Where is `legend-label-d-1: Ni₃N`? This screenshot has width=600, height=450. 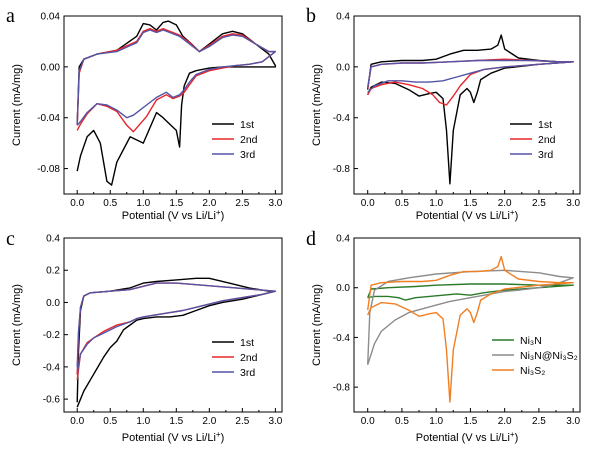
legend-label-d-1: Ni₃N is located at coordinates (531, 341).